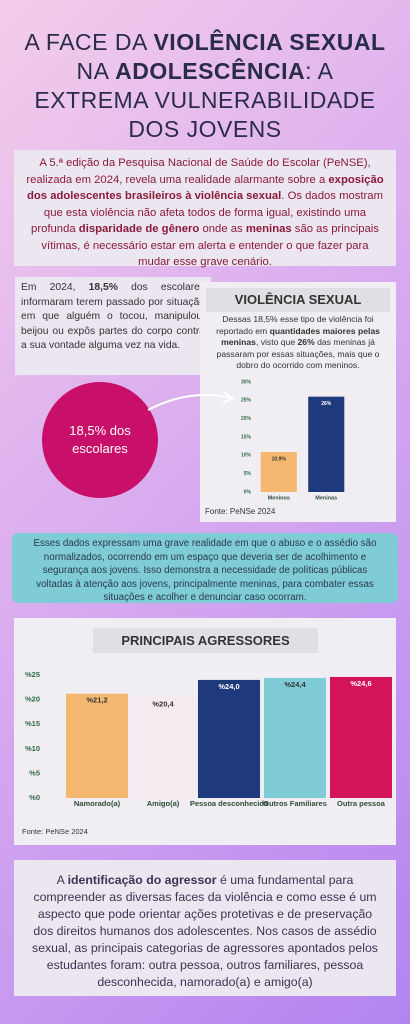  Describe the element at coordinates (360, 683) in the screenshot. I see `value-label: %24,6` at that location.